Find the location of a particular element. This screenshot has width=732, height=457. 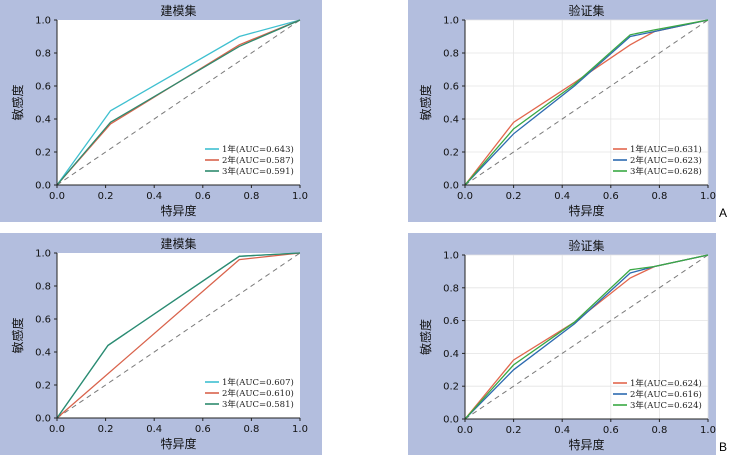

legend-label-3: 3年(AUC=0.624) is located at coordinates (666, 405).